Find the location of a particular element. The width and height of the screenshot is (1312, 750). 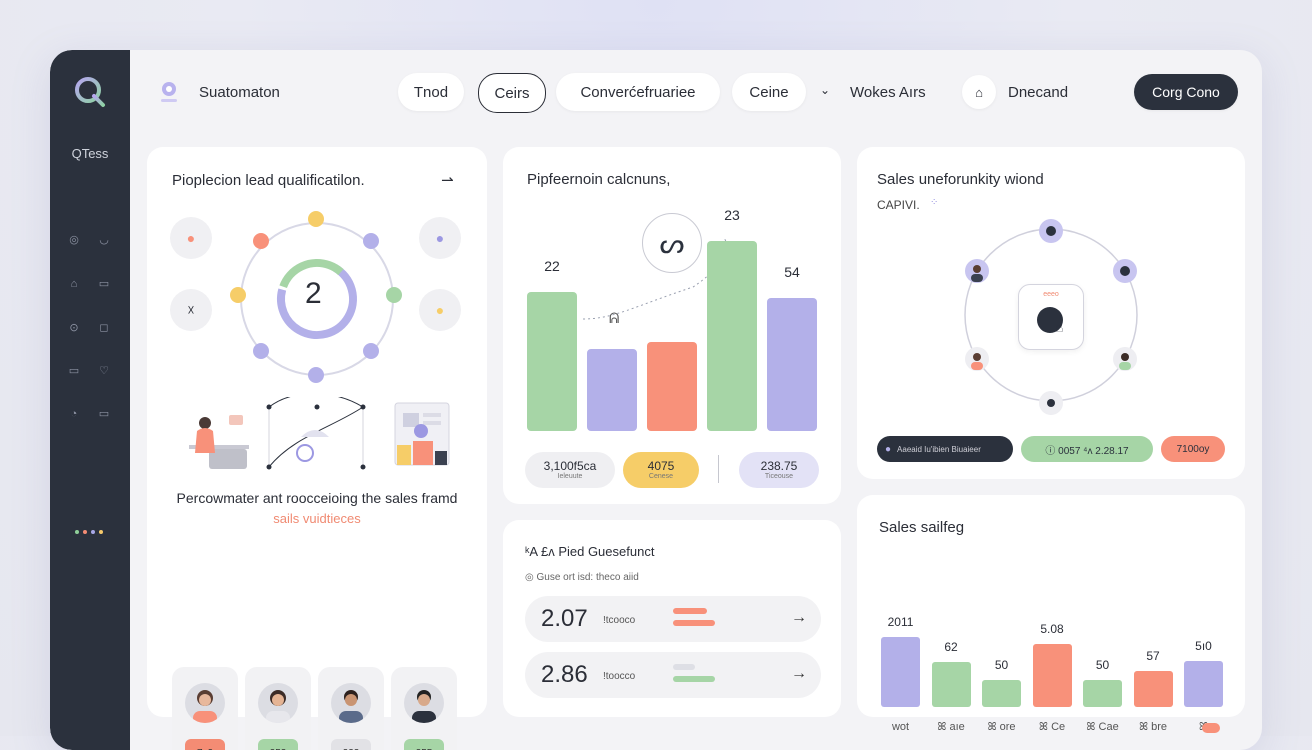

chevron-down-icon: ⌄ is located at coordinates (825, 90).